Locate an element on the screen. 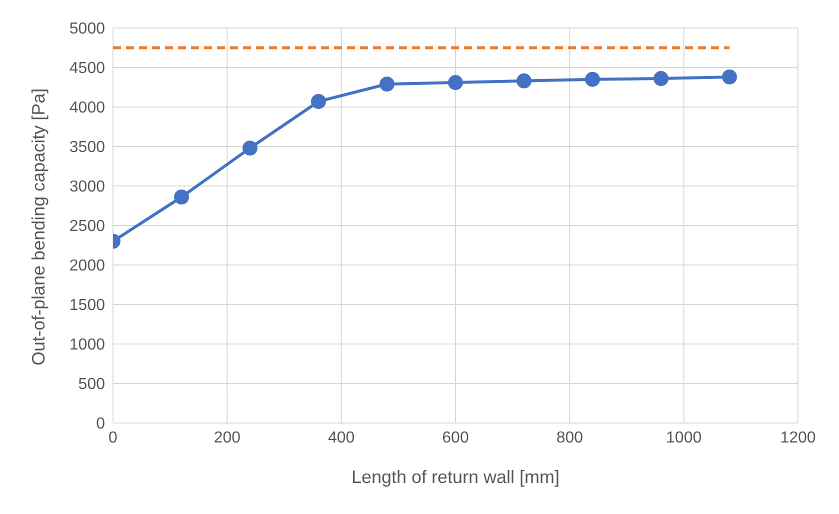 Image resolution: width=839 pixels, height=514 pixels. y-tick-label: 1500 is located at coordinates (87, 305).